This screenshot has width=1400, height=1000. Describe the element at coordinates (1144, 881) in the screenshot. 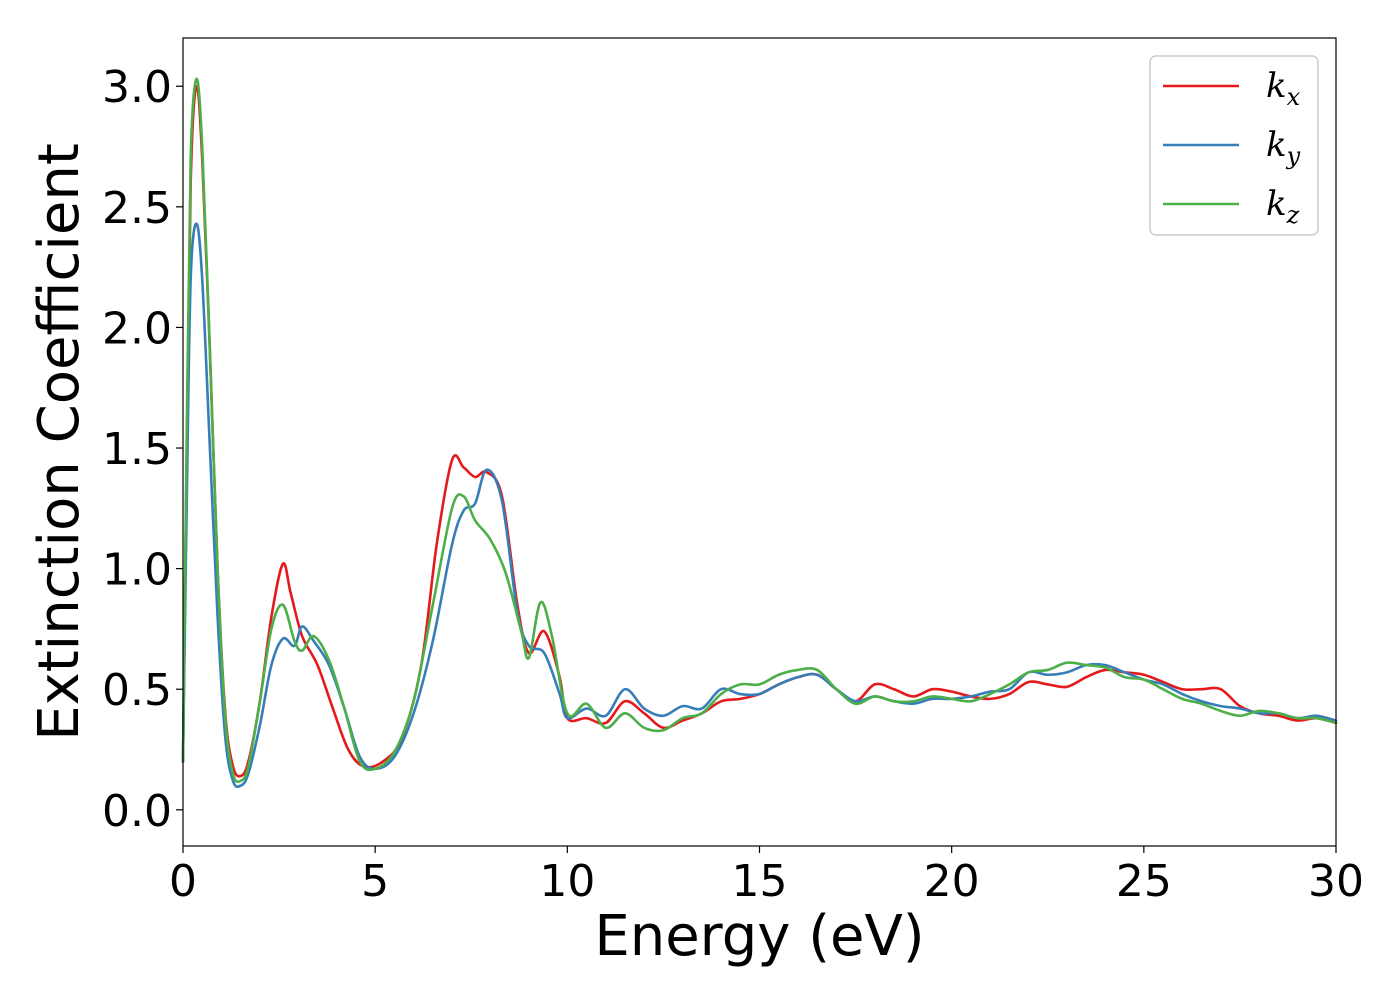

I see `x-tick-label: 25` at that location.